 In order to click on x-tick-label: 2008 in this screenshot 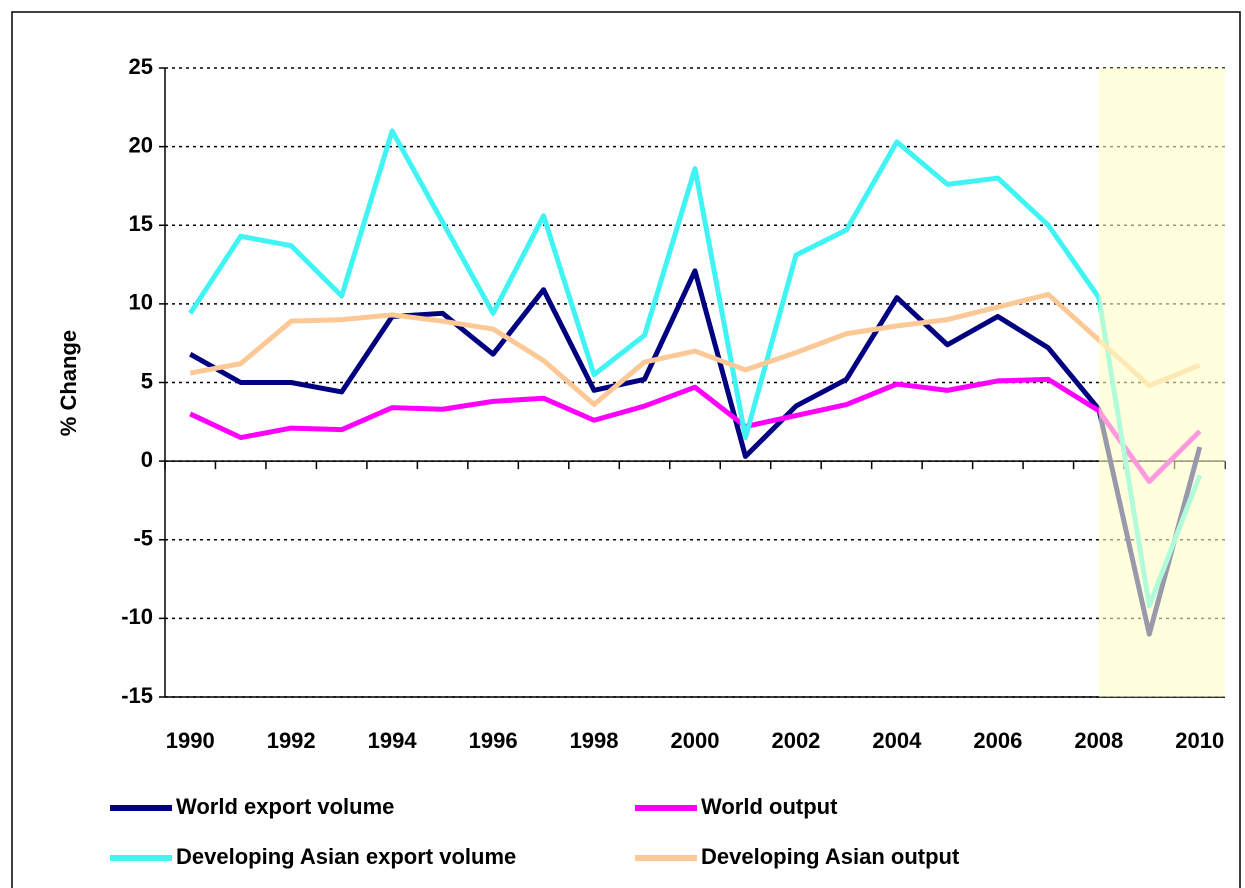, I will do `click(1098, 740)`.